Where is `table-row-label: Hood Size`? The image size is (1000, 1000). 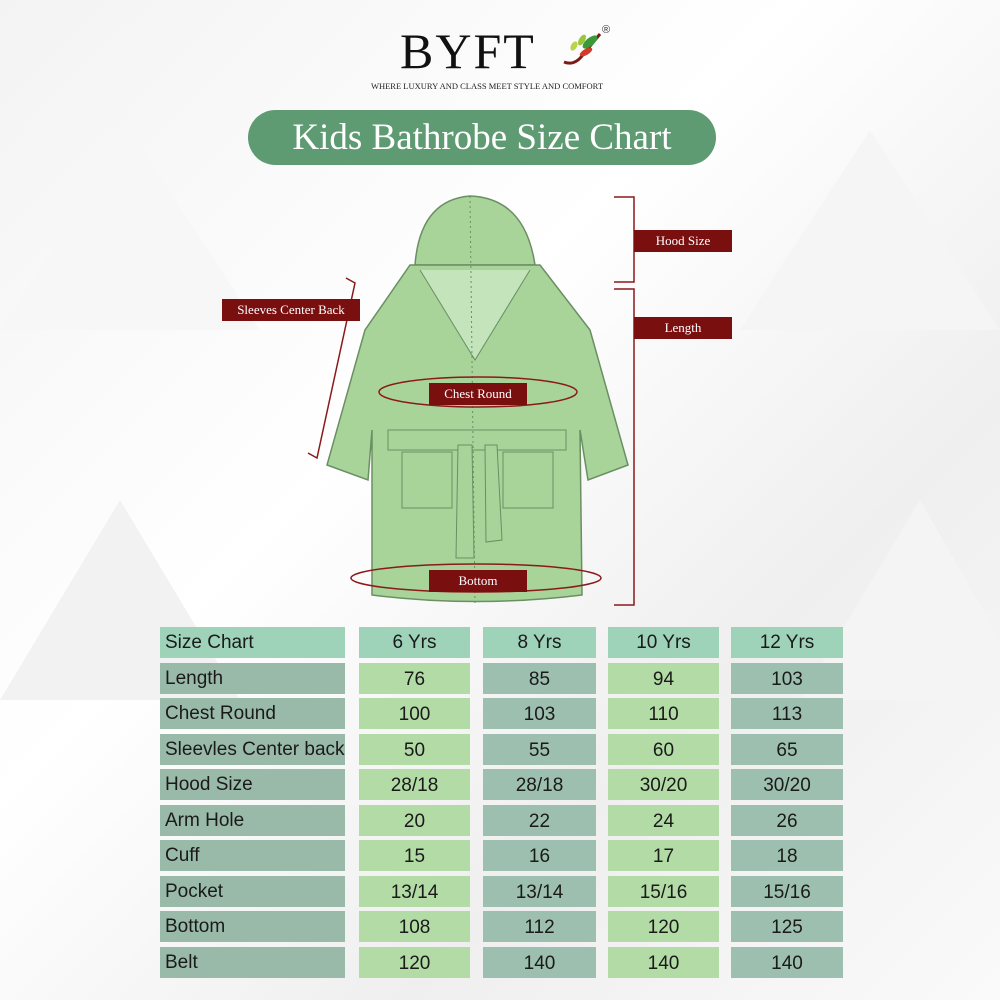
table-row-label: Hood Size is located at coordinates (252, 784).